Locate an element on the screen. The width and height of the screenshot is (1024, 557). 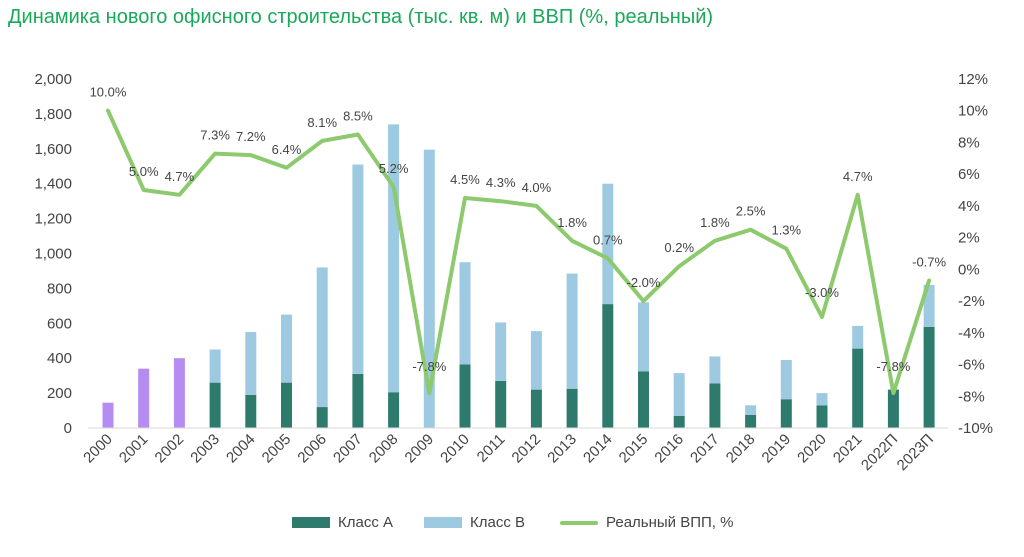
y-right-tick-label: 0% is located at coordinates (969, 269).